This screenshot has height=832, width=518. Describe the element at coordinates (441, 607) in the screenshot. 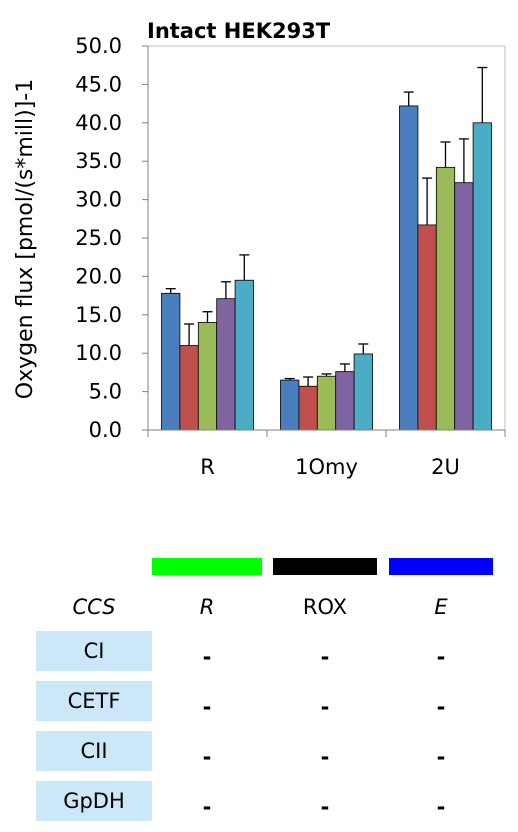

I see `table-header-e: E` at that location.